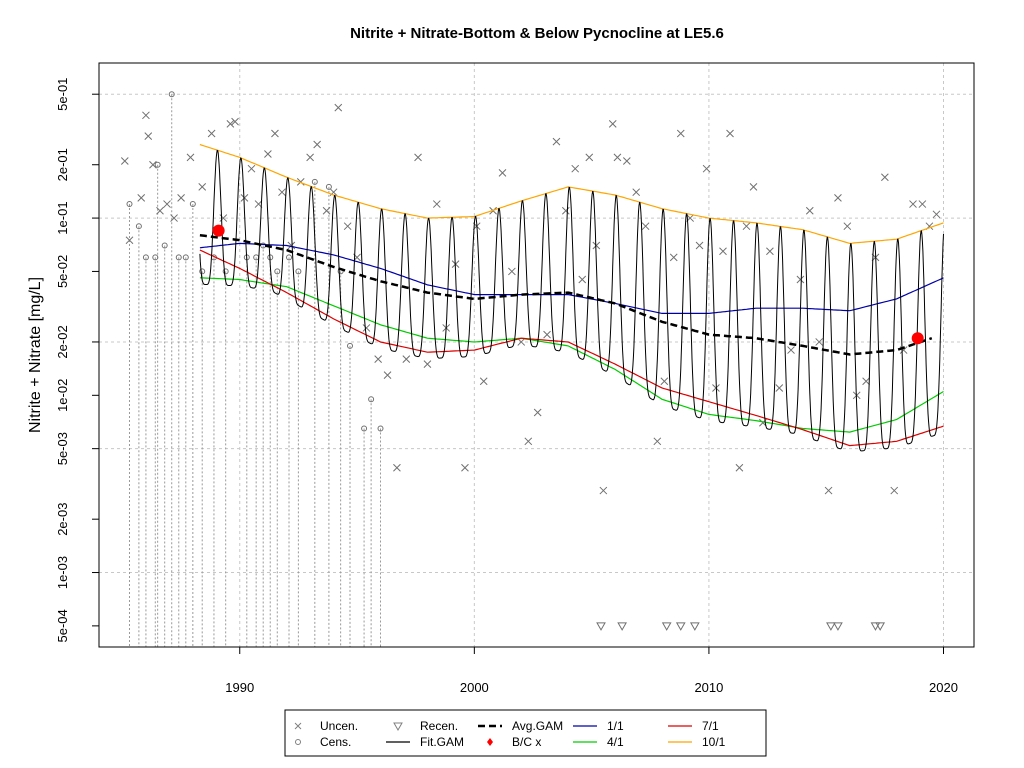 The width and height of the screenshot is (1024, 768). I want to click on x-tick-label: 1990, so click(239, 687).